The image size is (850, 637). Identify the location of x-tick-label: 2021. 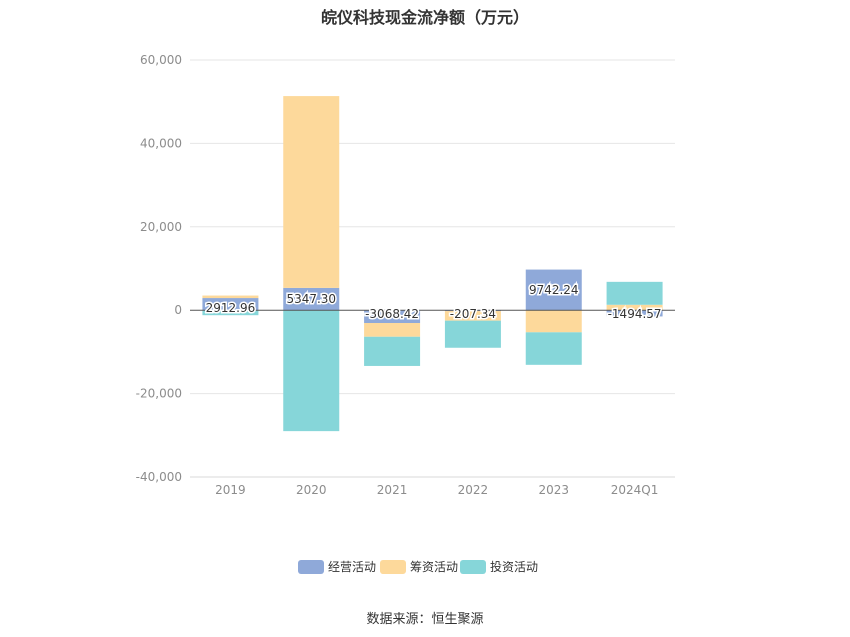
(392, 490).